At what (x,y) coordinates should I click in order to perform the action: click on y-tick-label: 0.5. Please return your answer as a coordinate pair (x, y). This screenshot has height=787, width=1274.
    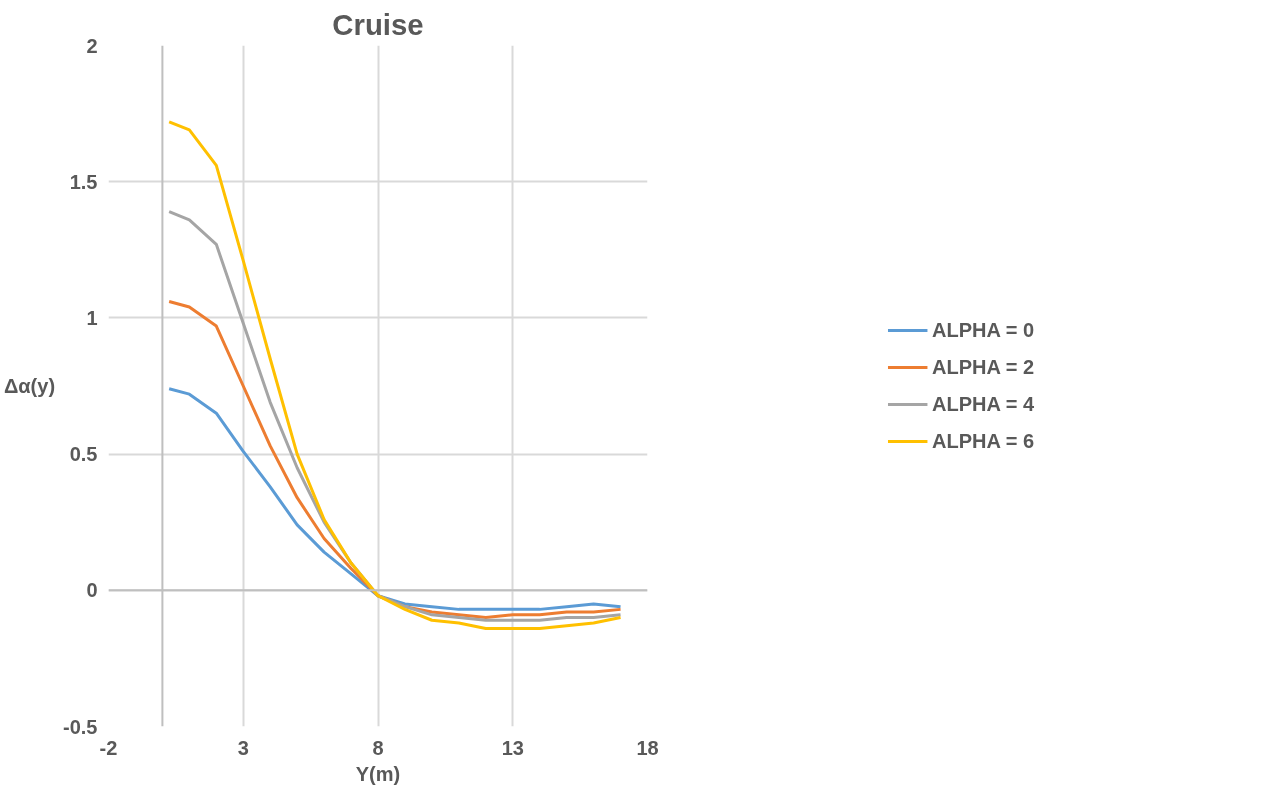
    Looking at the image, I should click on (83, 454).